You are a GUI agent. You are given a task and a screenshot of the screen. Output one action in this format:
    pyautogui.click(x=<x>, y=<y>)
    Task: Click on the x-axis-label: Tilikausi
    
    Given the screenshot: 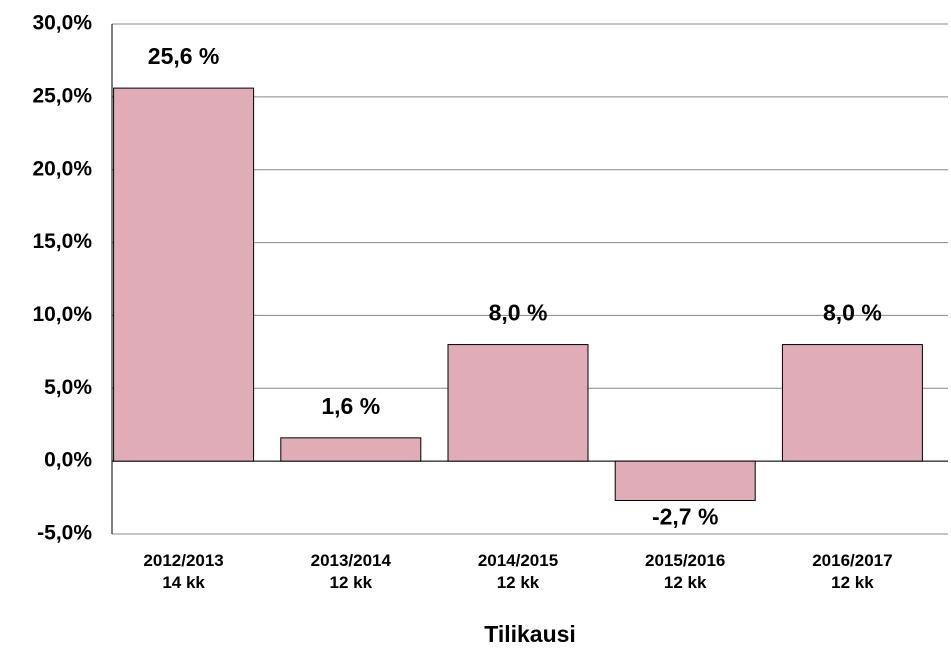 What is the action you would take?
    pyautogui.click(x=530, y=634)
    